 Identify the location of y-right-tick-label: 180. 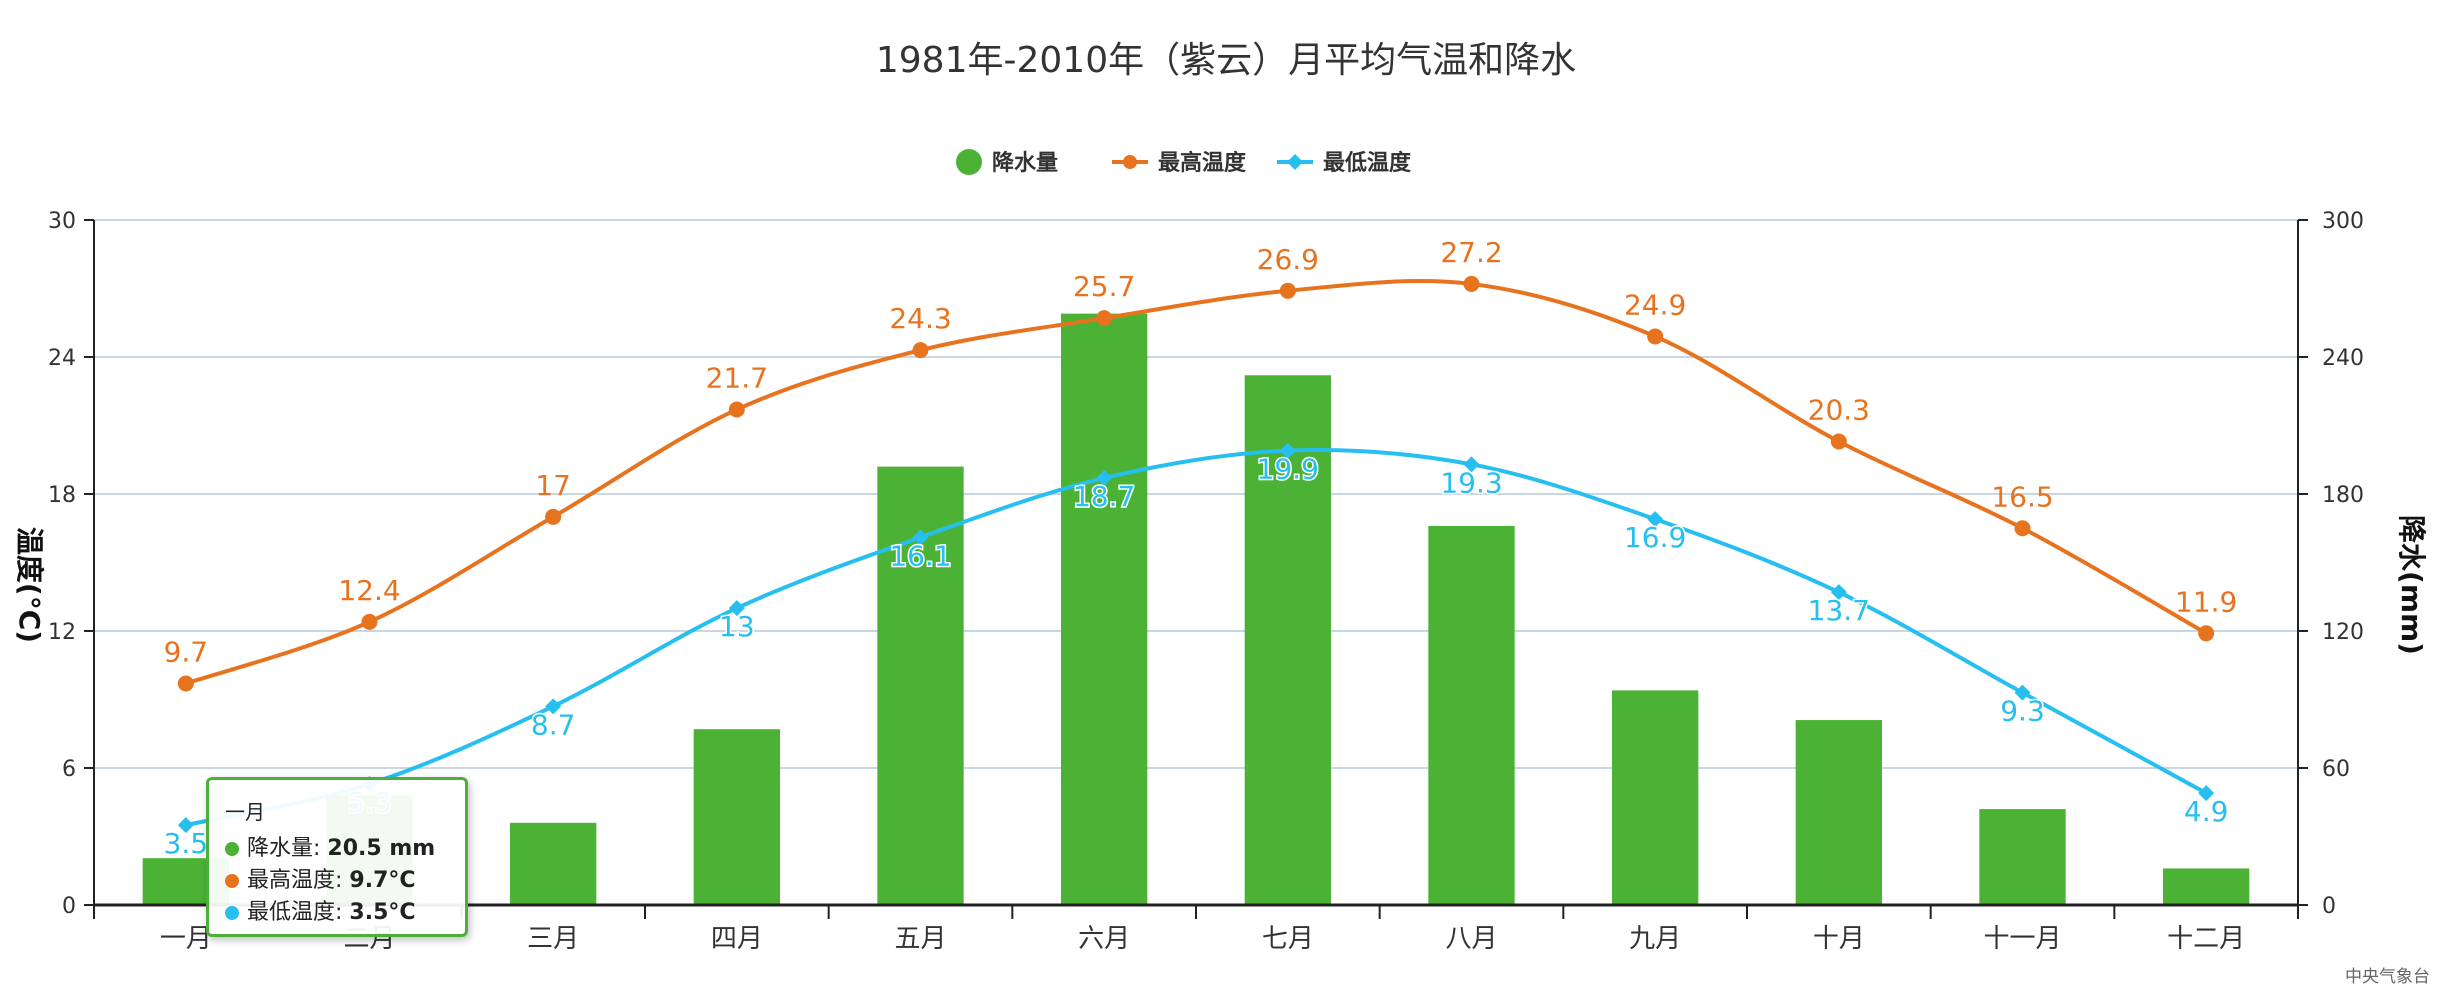
(2343, 495).